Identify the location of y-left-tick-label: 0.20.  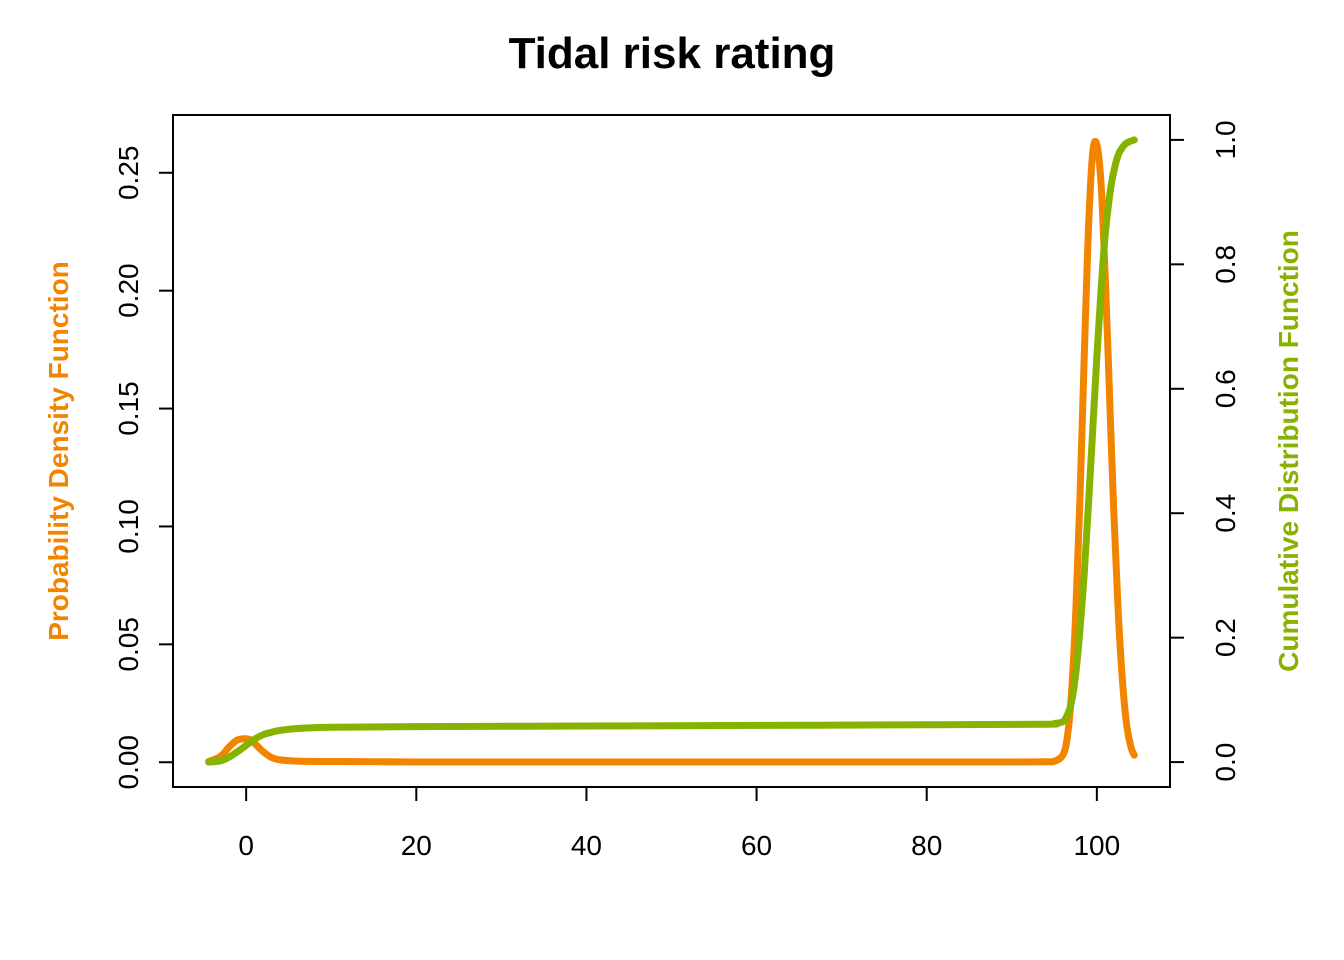
(128, 290).